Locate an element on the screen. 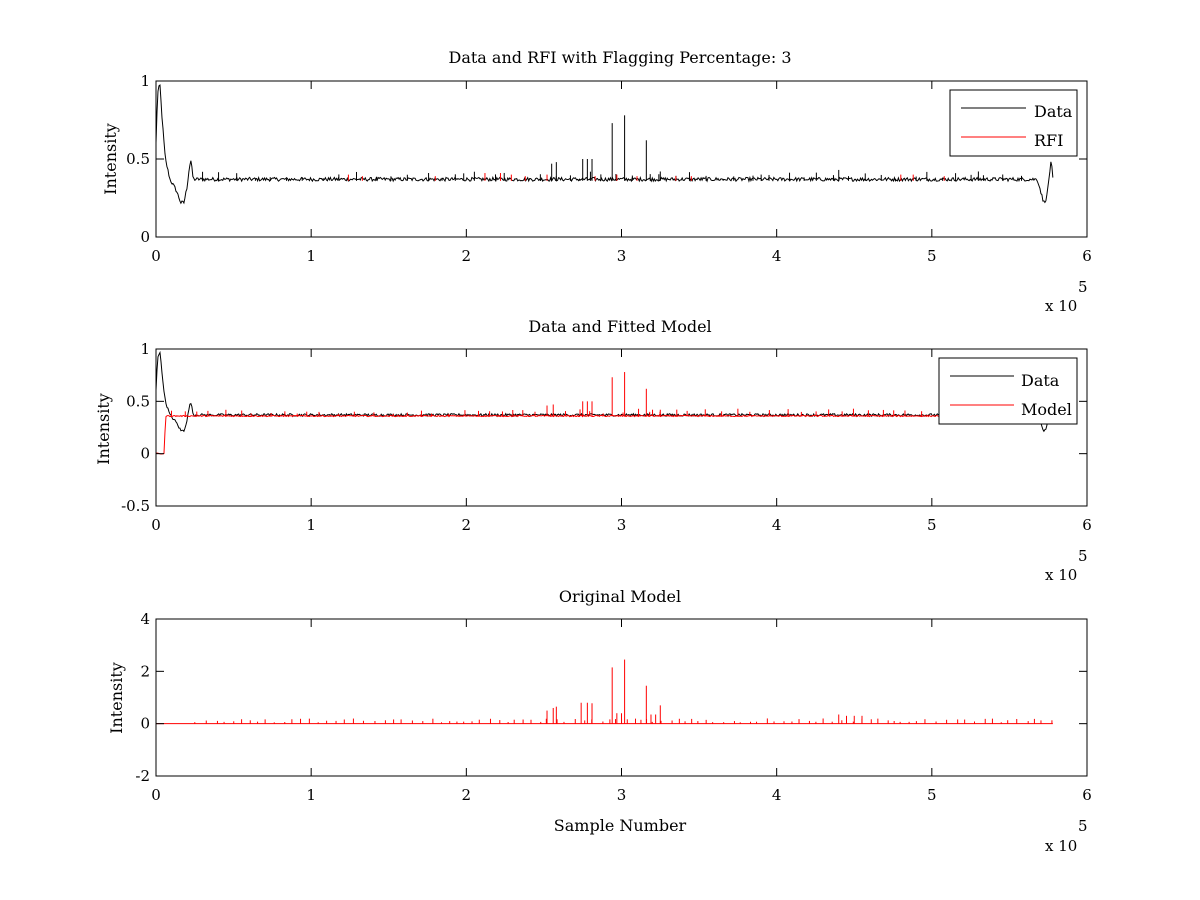 This screenshot has height=900, width=1200. panel-3-xtick-label: 4 is located at coordinates (777, 795).